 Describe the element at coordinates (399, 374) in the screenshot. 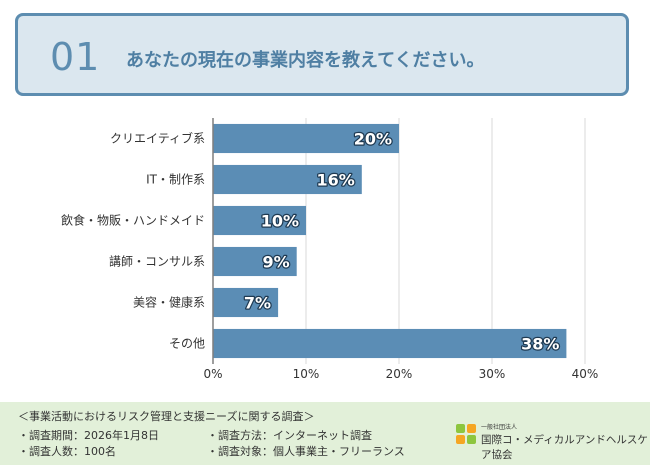

I see `x-tick-label: 20%` at that location.